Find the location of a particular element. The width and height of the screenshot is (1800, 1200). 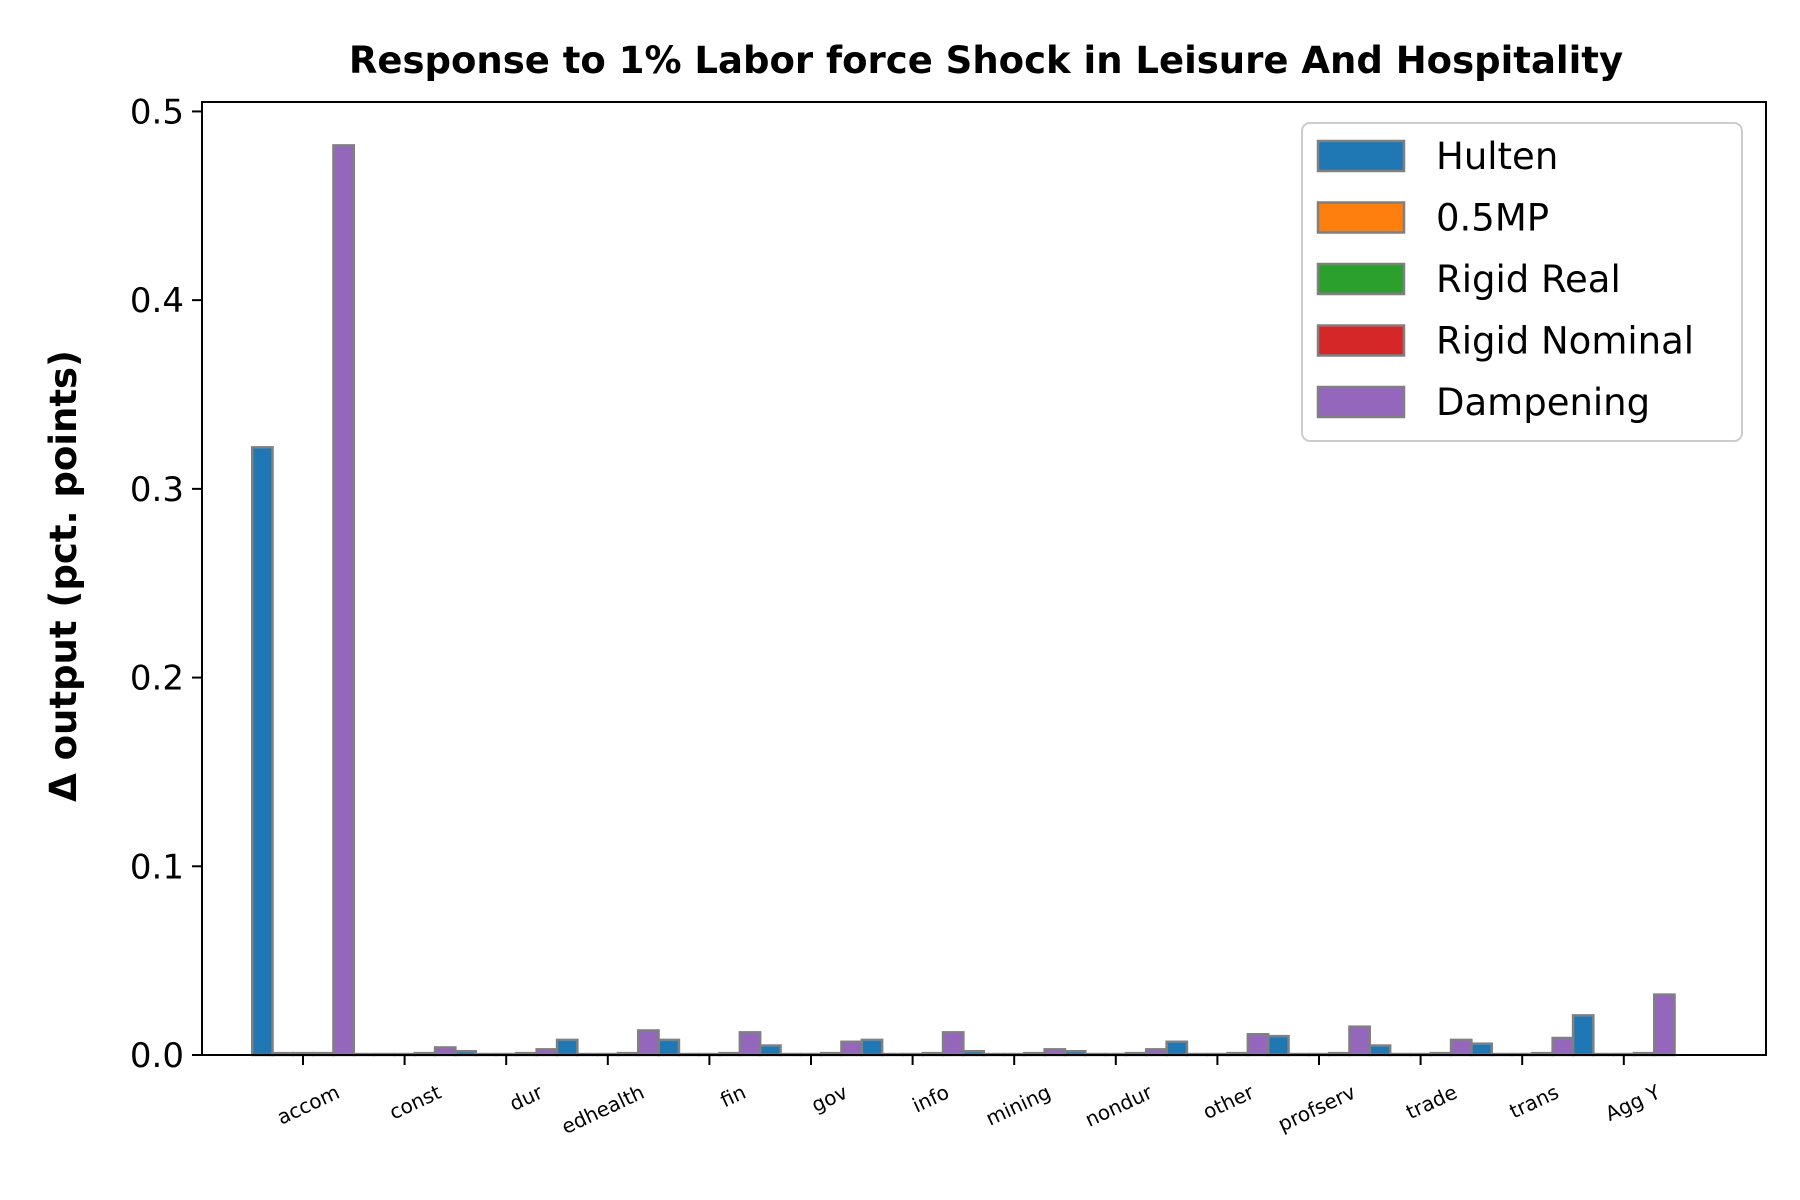

bar-dampening-trade is located at coordinates (1461, 1047).